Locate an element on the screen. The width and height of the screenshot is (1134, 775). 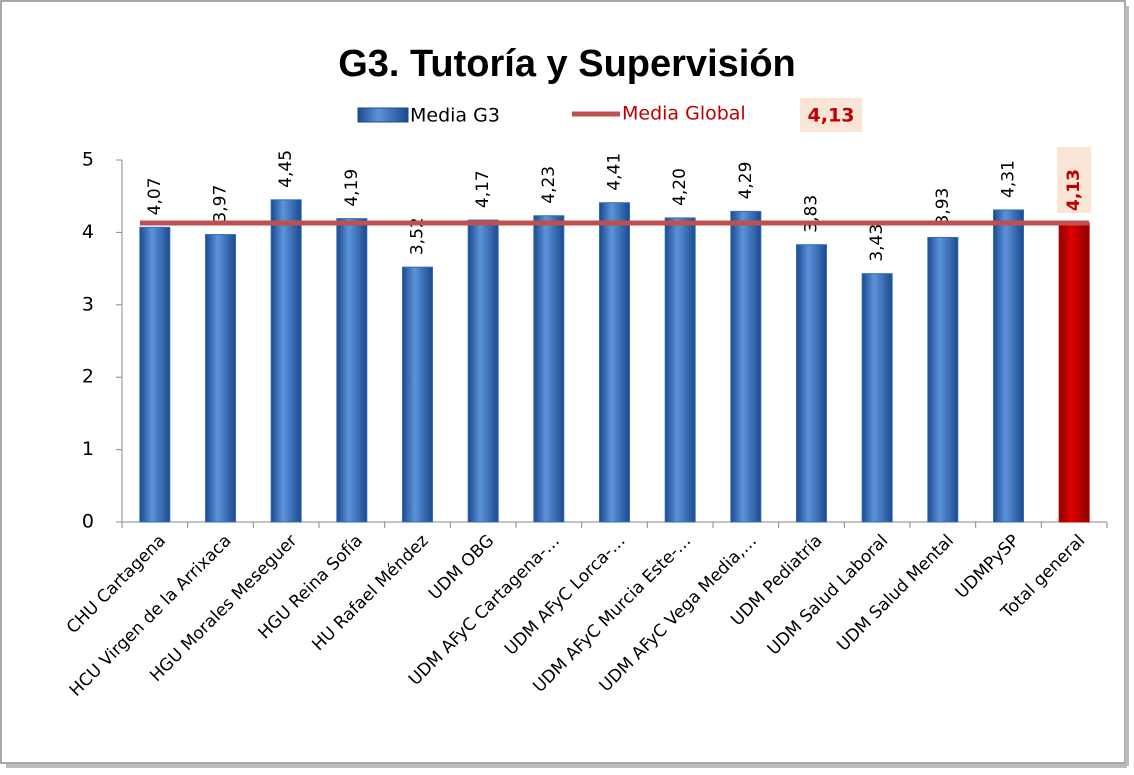
value-label: 4,07 is located at coordinates (155, 196).